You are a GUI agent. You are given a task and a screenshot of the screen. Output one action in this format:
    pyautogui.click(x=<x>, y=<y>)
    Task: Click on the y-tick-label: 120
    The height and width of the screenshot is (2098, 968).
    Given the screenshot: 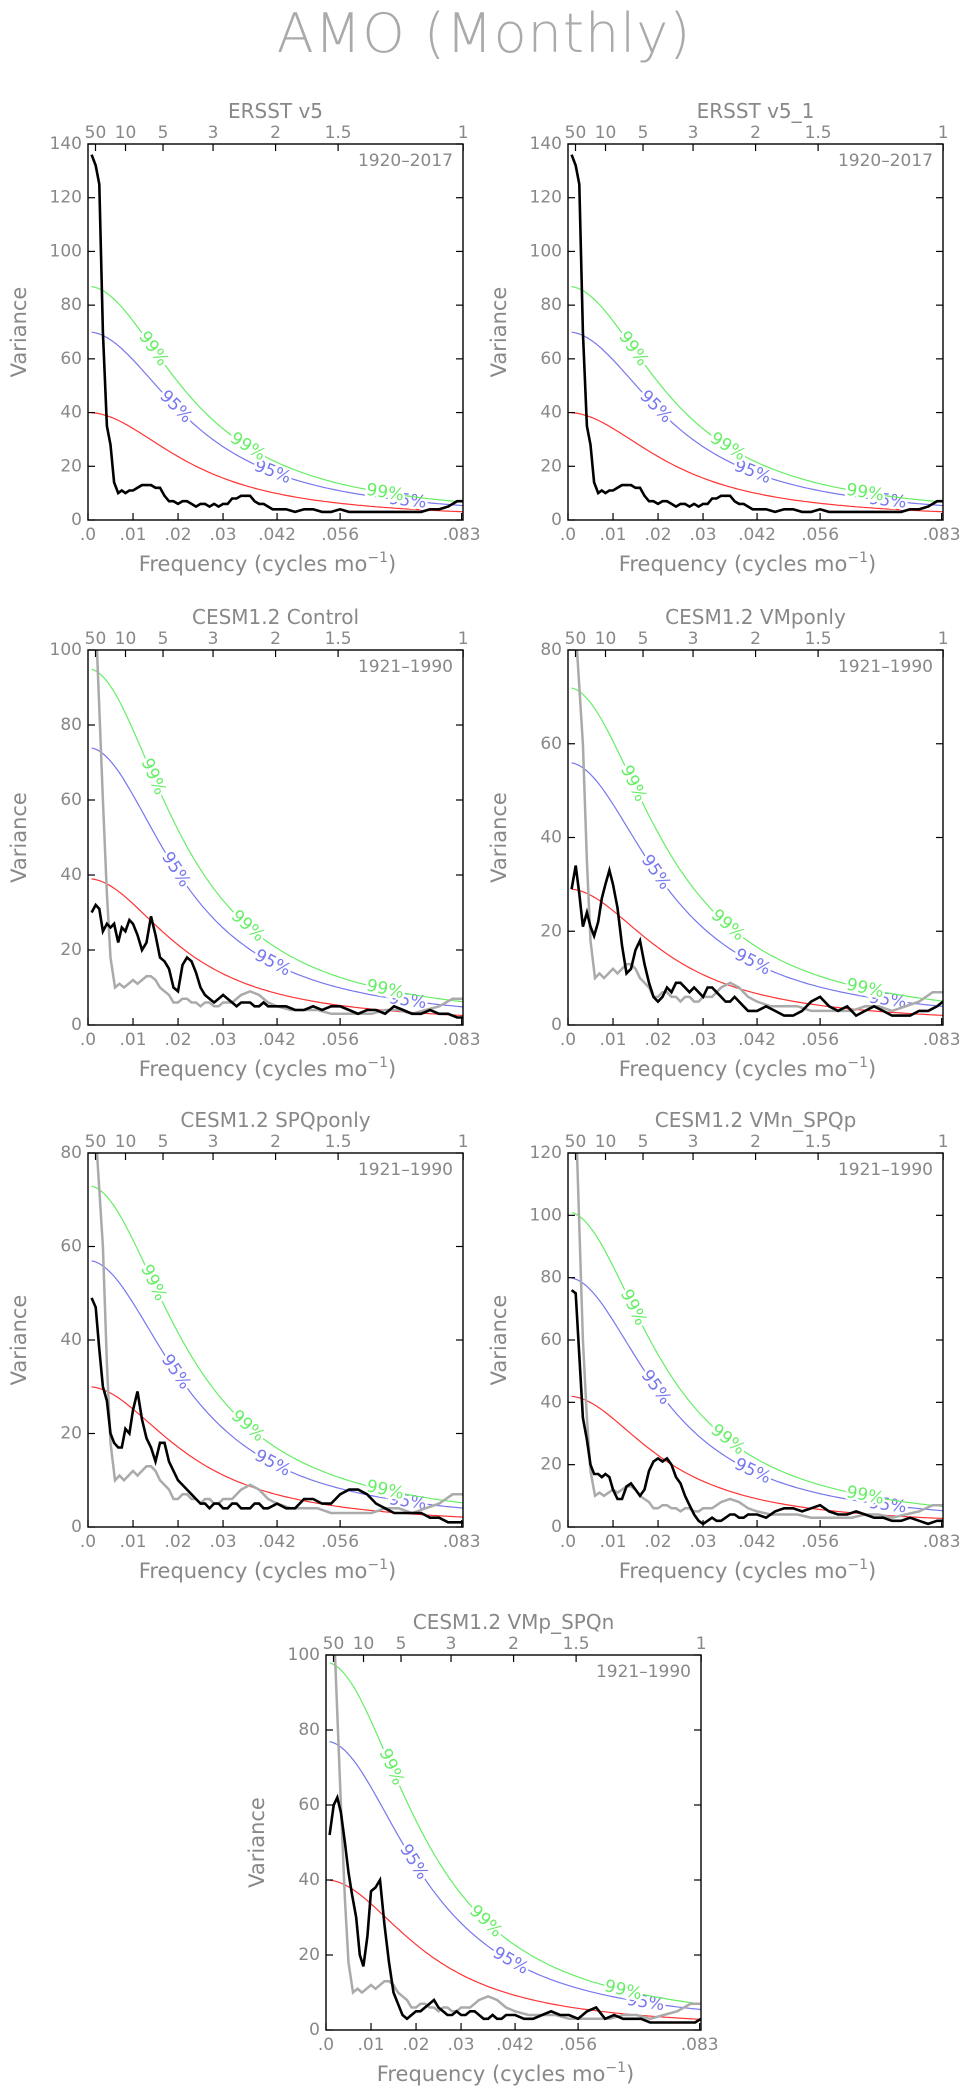 What is the action you would take?
    pyautogui.click(x=546, y=1153)
    